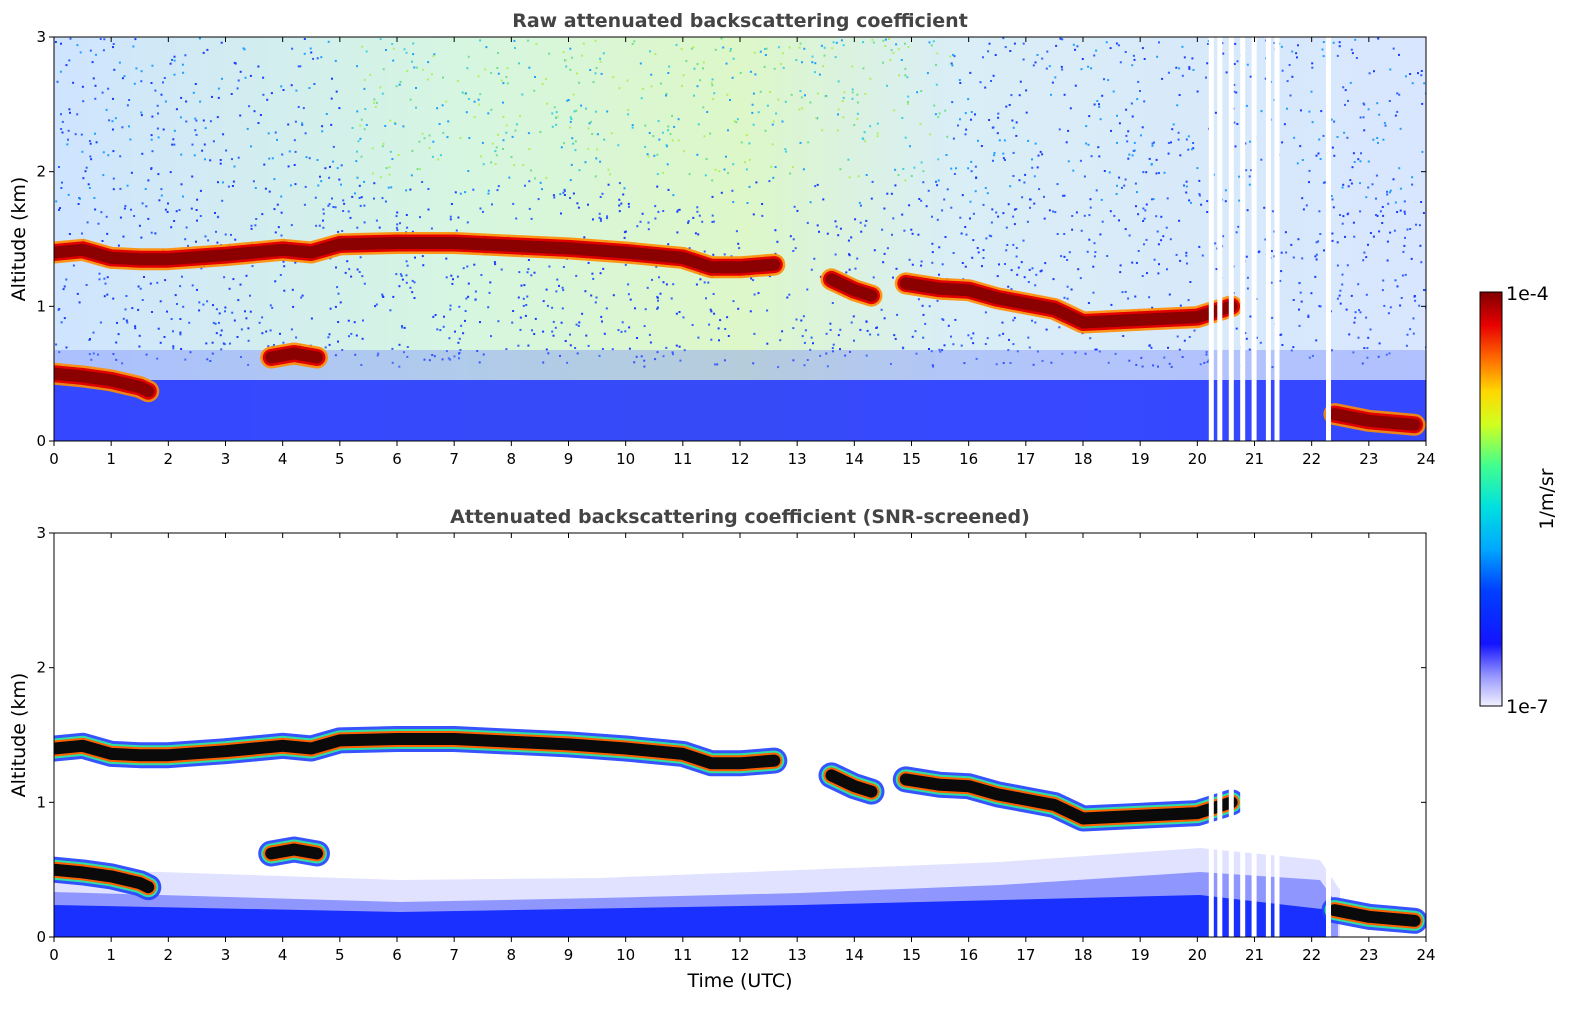  What do you see at coordinates (1368, 459) in the screenshot?
I see `x-tick-label: 23` at bounding box center [1368, 459].